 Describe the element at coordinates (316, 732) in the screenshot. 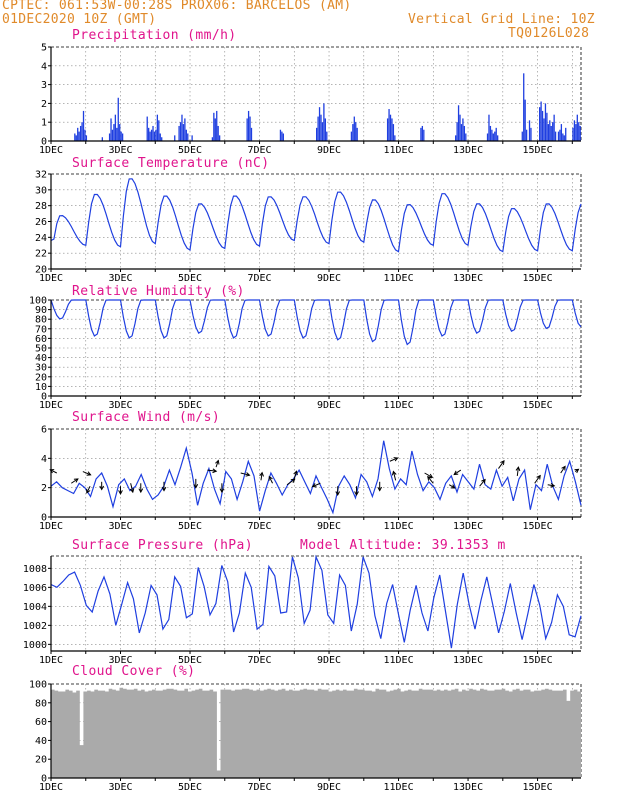

I see `cloud-cover-area` at that location.